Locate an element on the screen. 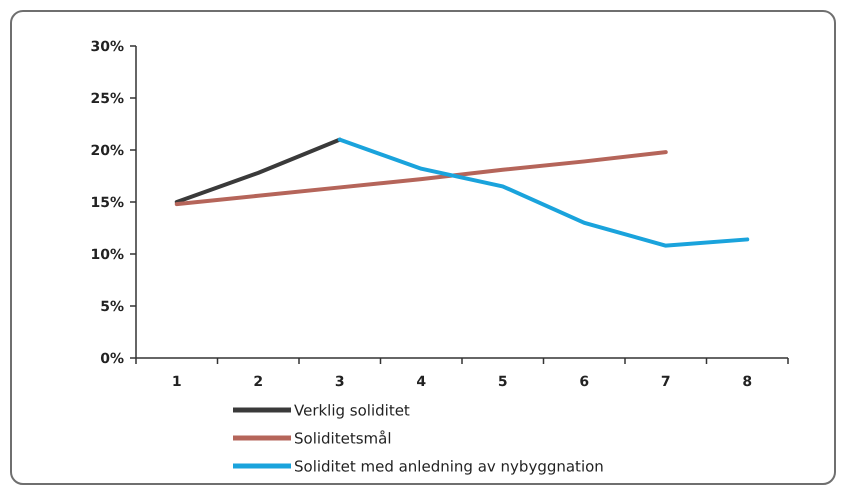 Image resolution: width=846 pixels, height=495 pixels. y-tick-label: 0% is located at coordinates (112, 358).